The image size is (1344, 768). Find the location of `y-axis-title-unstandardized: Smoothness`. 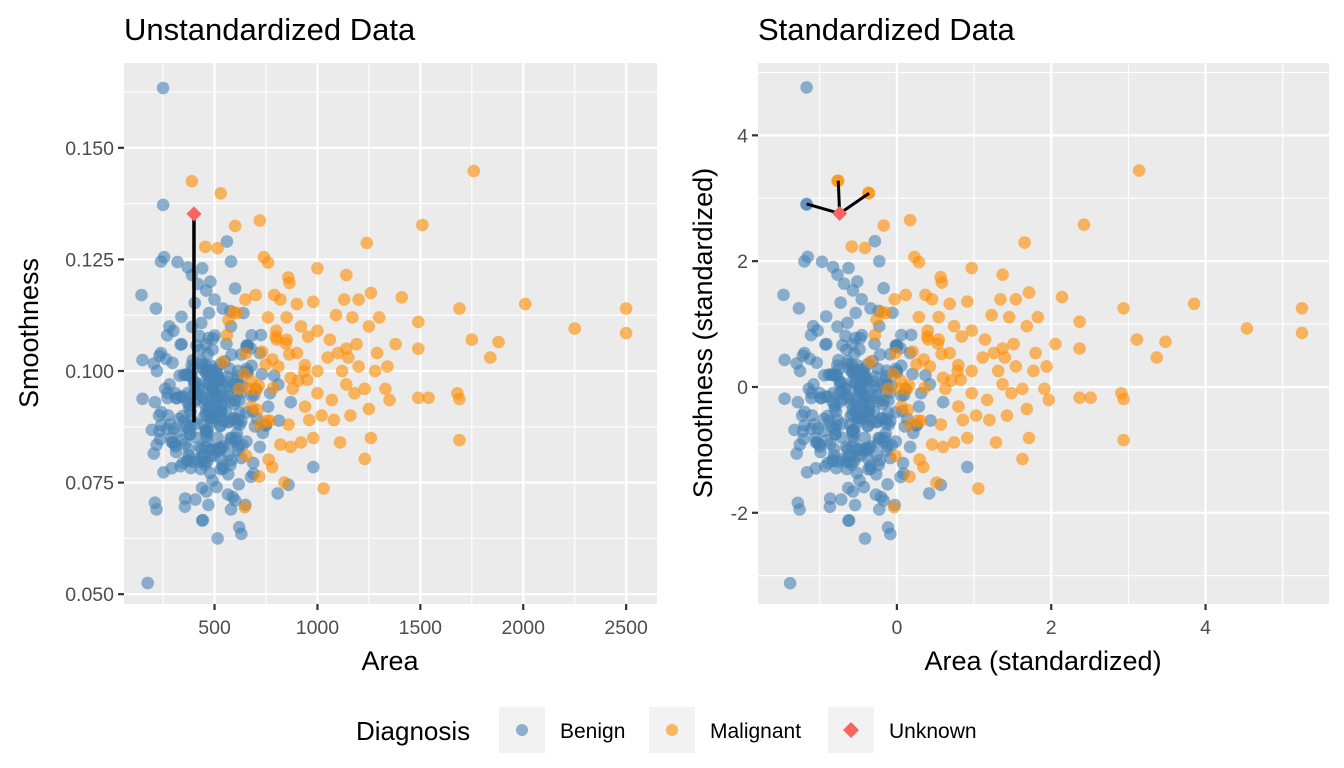

y-axis-title-unstandardized: Smoothness is located at coordinates (29, 333).